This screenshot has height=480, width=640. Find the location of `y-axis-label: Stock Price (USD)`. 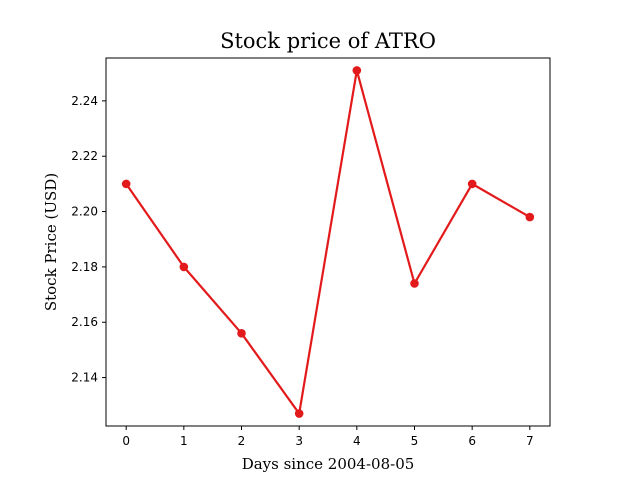

y-axis-label: Stock Price (USD) is located at coordinates (51, 242).